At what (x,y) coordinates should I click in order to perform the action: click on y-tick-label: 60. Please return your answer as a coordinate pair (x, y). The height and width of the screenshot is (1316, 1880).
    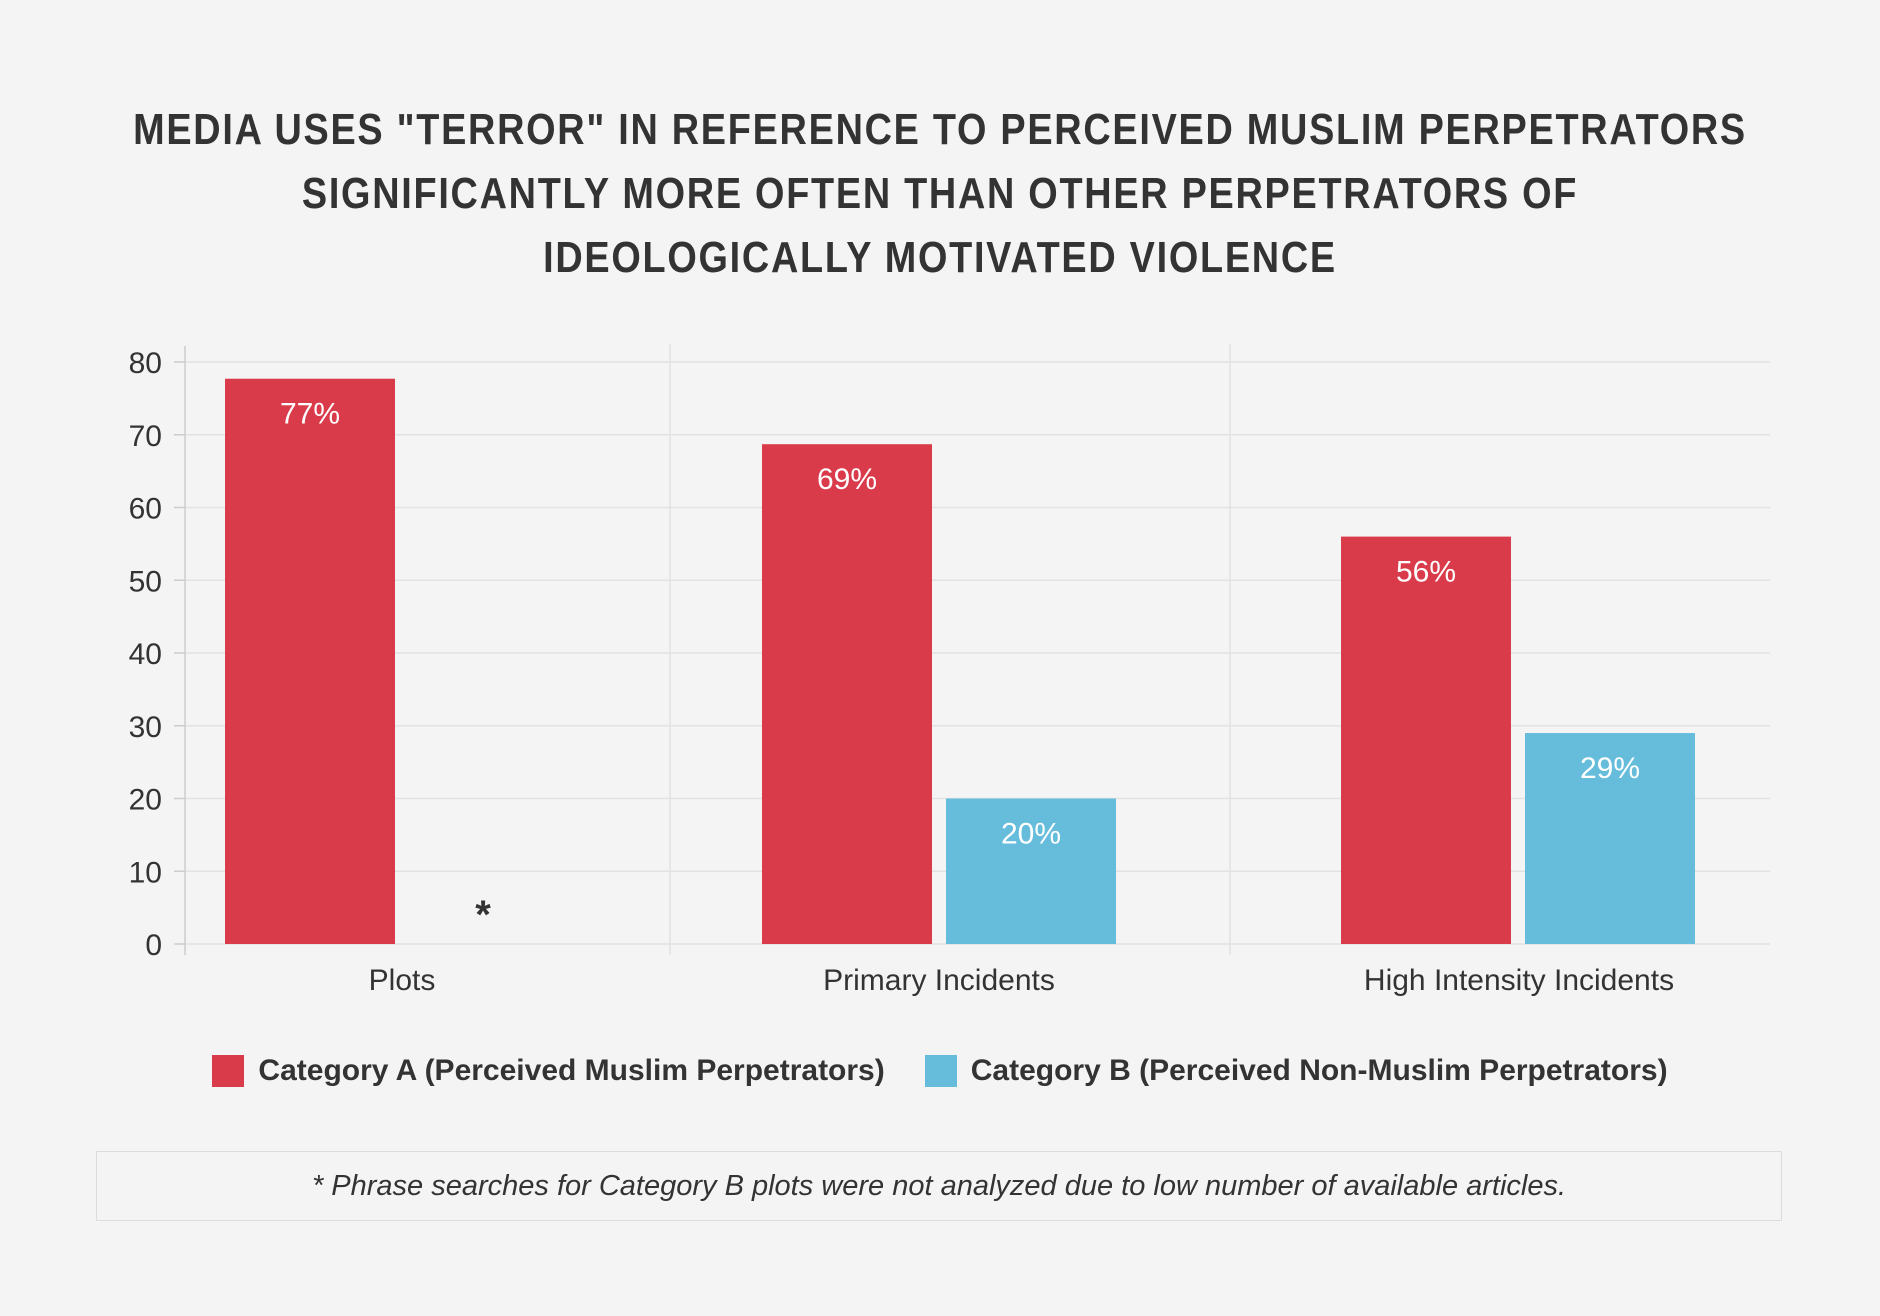
    Looking at the image, I should click on (145, 509).